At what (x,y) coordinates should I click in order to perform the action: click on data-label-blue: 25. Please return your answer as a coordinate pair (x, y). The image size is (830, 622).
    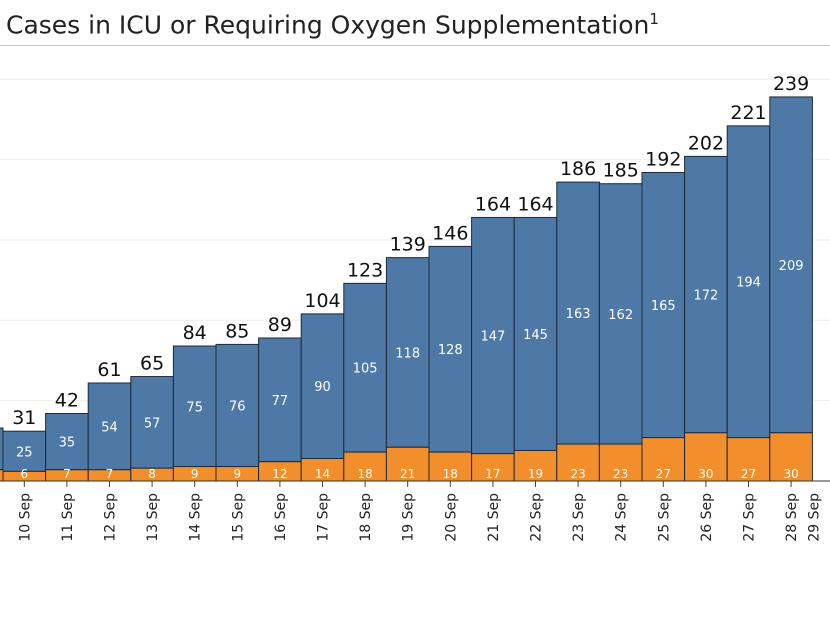
    Looking at the image, I should click on (24, 452).